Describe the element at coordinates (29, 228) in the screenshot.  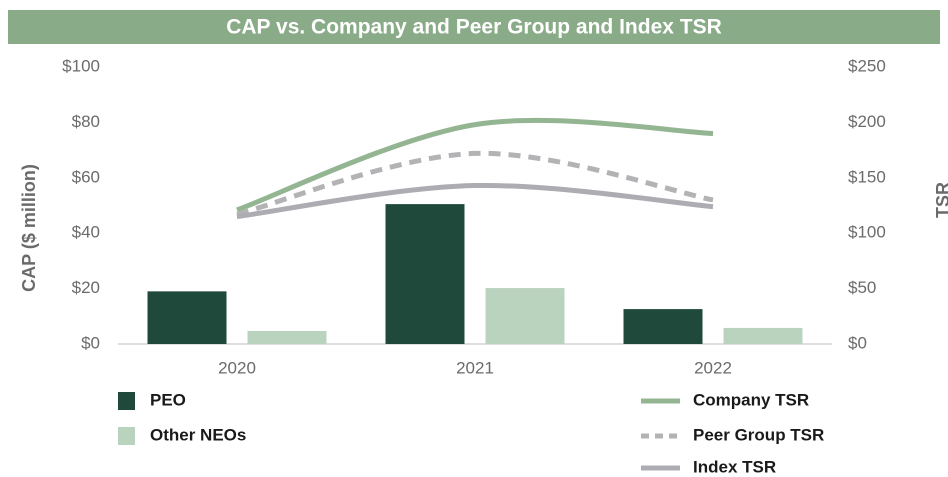
I see `y-axis-label: CAP ($ million)` at that location.